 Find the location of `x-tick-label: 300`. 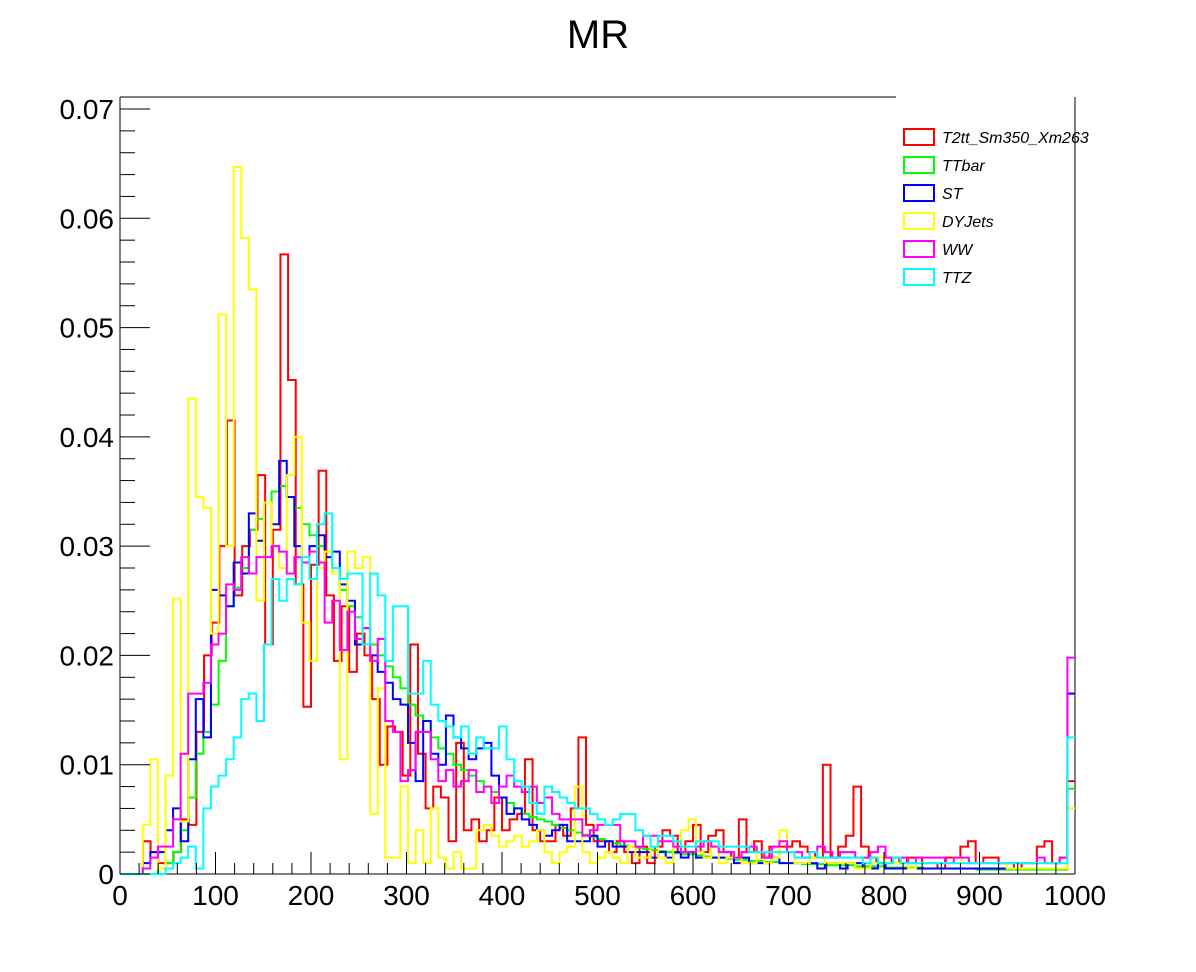

x-tick-label: 300 is located at coordinates (406, 895).